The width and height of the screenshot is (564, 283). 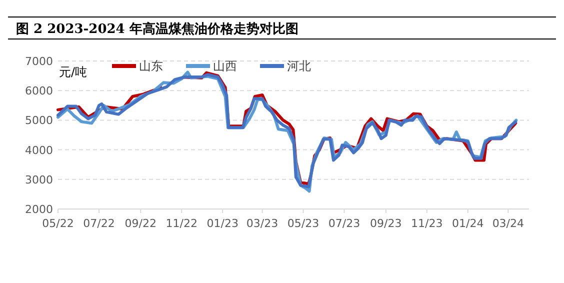 What do you see at coordinates (299, 66) in the screenshot?
I see `legend-label: 河北` at bounding box center [299, 66].